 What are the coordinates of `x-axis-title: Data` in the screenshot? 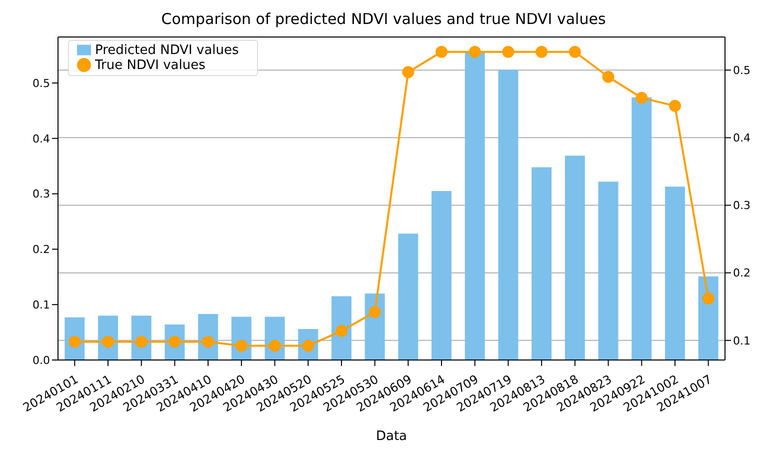 It's located at (392, 436).